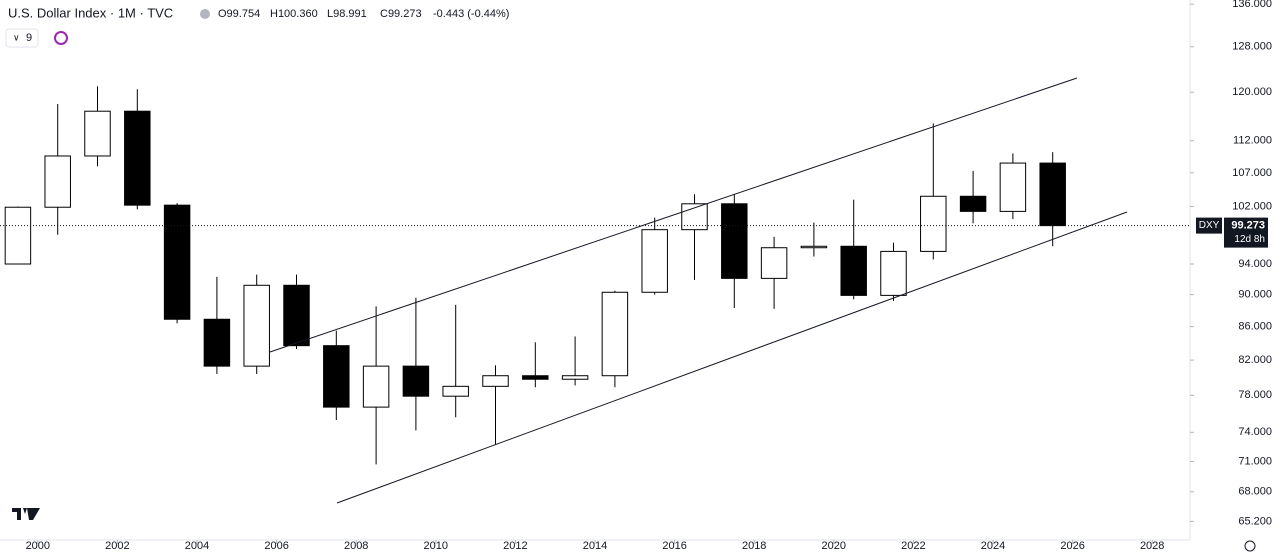 This screenshot has height=560, width=1280. Describe the element at coordinates (1252, 206) in the screenshot. I see `y-tick-label: 102.000` at that location.